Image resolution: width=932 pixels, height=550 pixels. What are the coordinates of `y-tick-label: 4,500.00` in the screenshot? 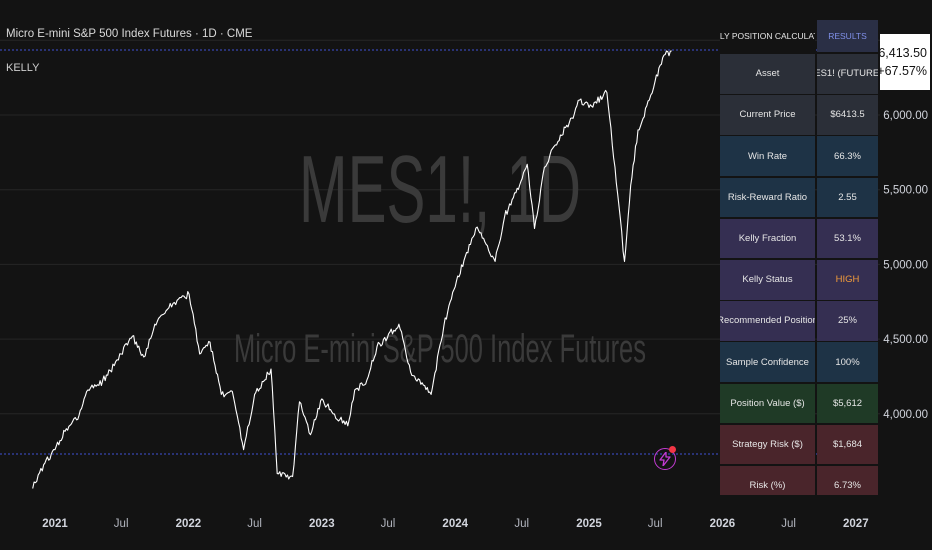 It's located at (905, 340).